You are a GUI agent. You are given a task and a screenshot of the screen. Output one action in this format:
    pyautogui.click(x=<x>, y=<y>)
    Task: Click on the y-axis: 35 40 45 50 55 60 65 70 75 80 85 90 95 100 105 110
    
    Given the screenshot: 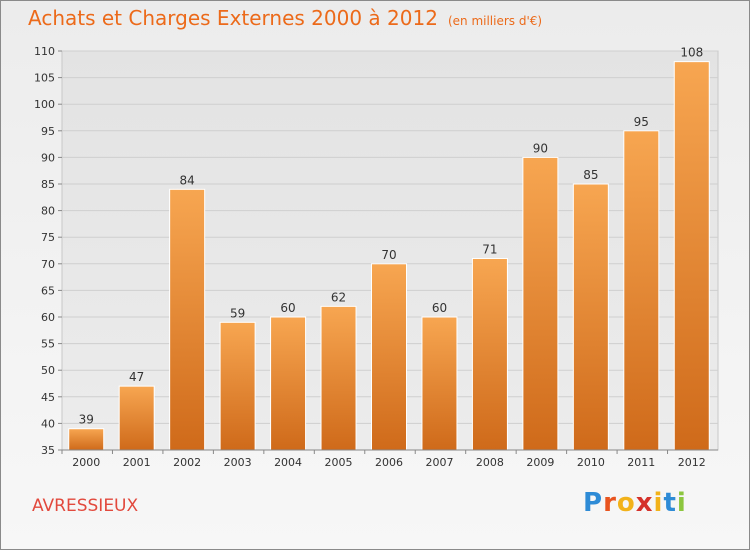 What is the action you would take?
    pyautogui.click(x=48, y=251)
    